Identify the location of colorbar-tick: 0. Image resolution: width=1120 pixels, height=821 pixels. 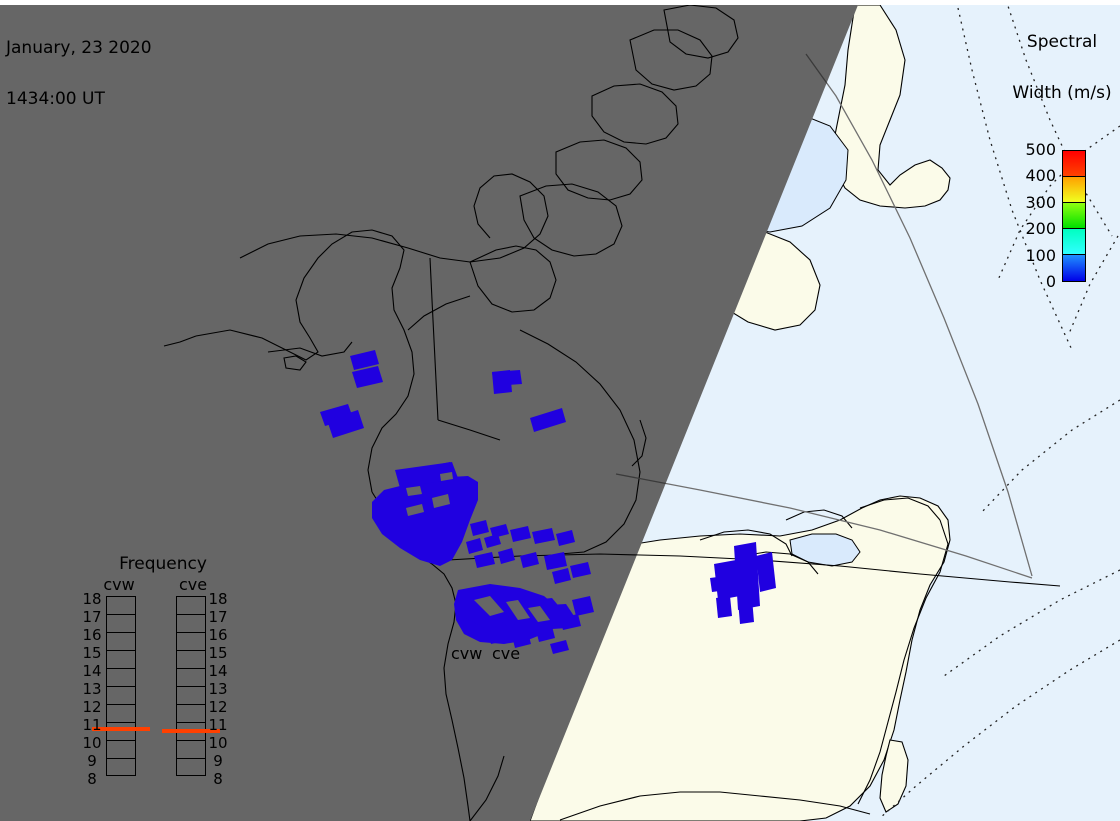
(1050, 281).